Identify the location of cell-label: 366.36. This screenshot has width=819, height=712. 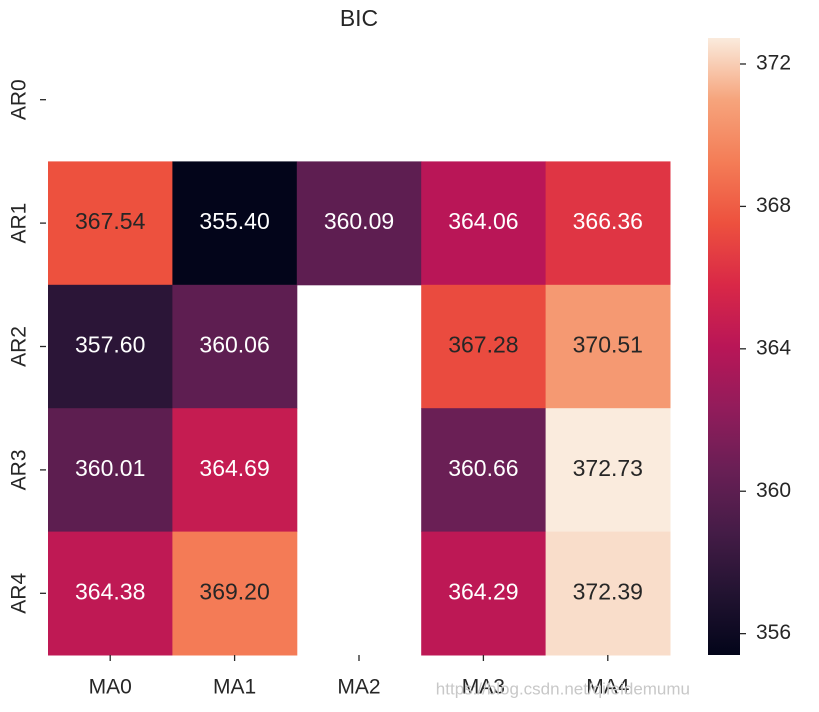
(608, 221).